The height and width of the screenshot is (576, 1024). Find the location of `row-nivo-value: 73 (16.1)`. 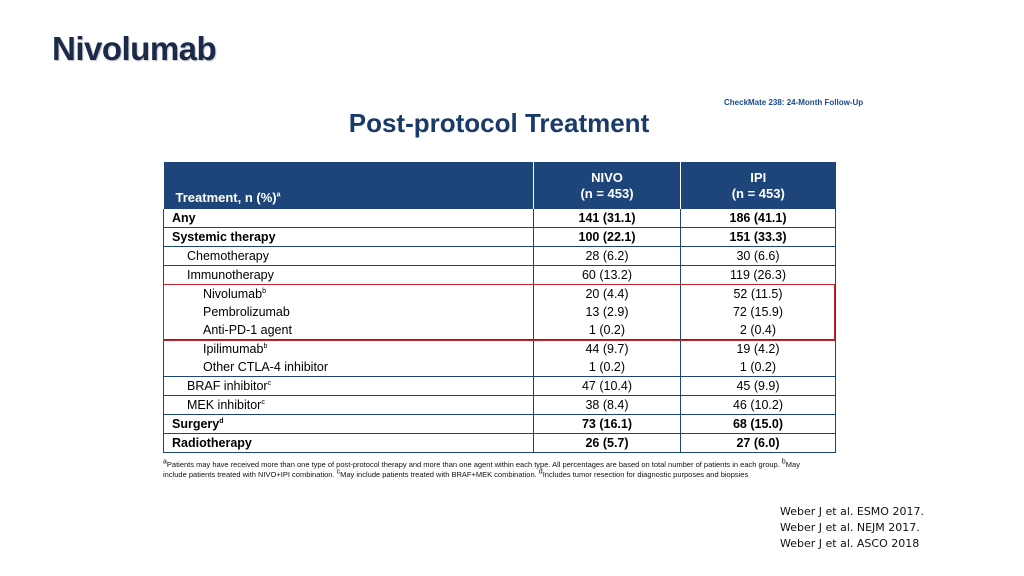

row-nivo-value: 73 (16.1) is located at coordinates (607, 424).